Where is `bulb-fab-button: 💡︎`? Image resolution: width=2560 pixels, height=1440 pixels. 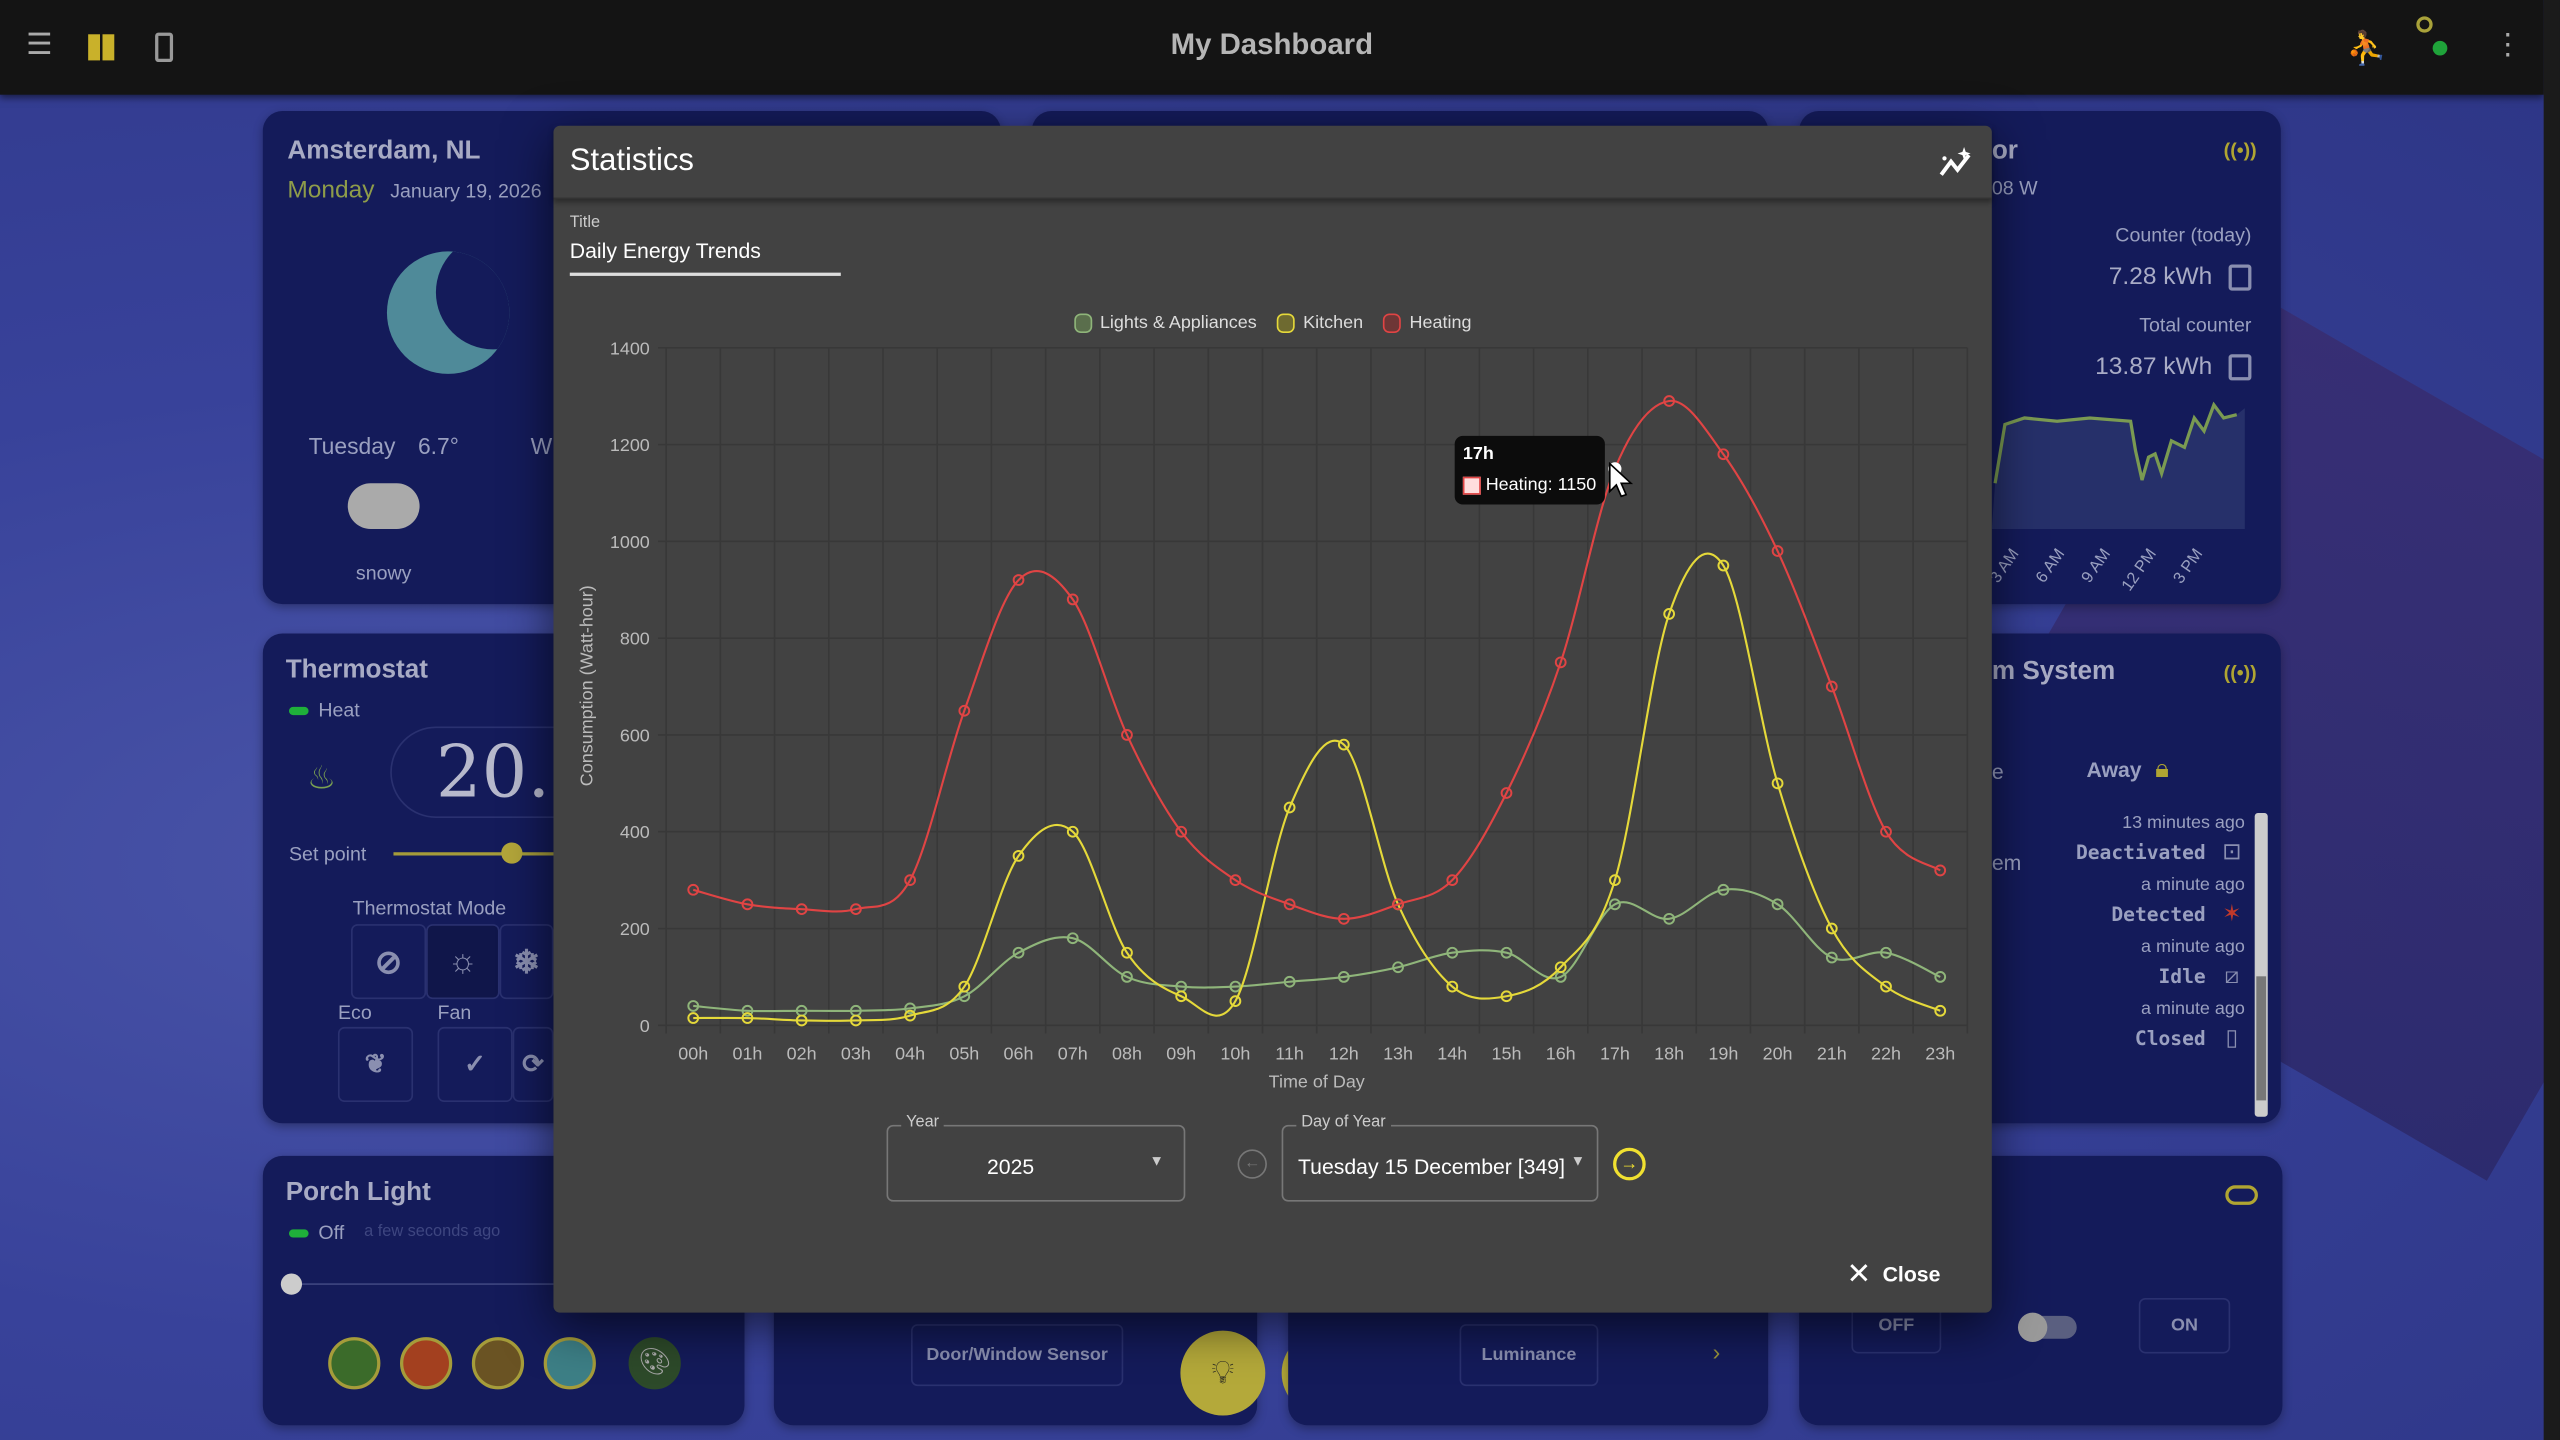 bulb-fab-button: 💡︎ is located at coordinates (1223, 1373).